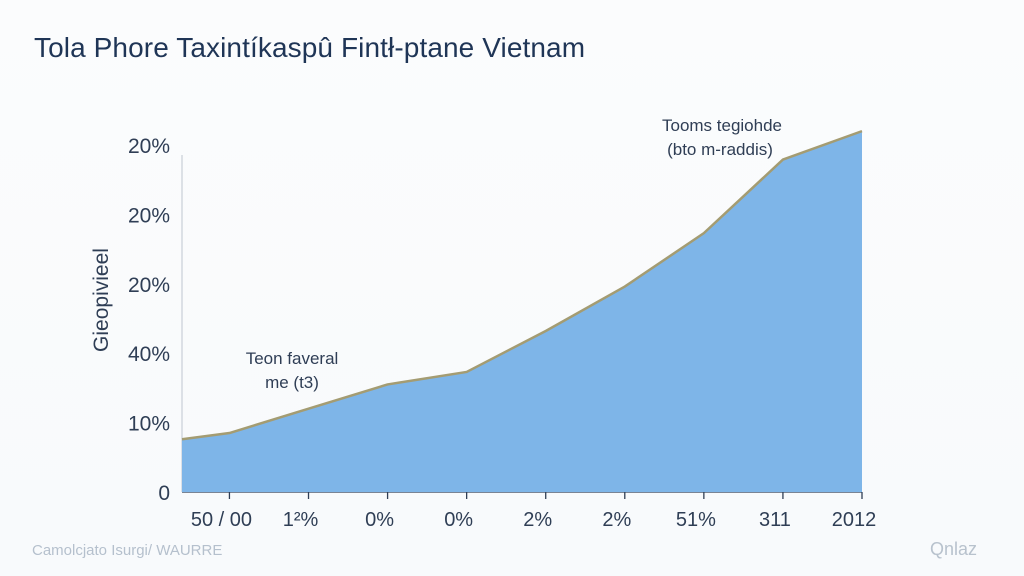 The height and width of the screenshot is (576, 1024). What do you see at coordinates (292, 358) in the screenshot?
I see `annotation-text: Teon faveral` at bounding box center [292, 358].